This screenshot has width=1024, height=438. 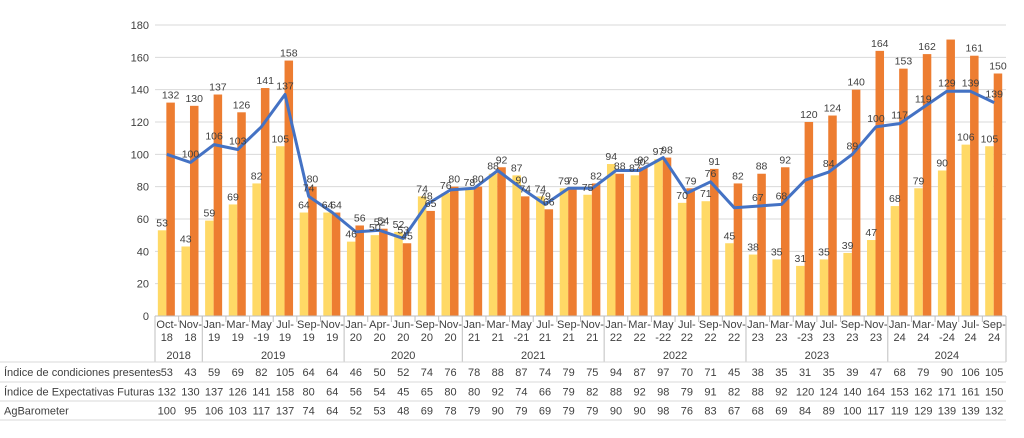 I want to click on x-tick-label: Sep-21, so click(x=569, y=331).